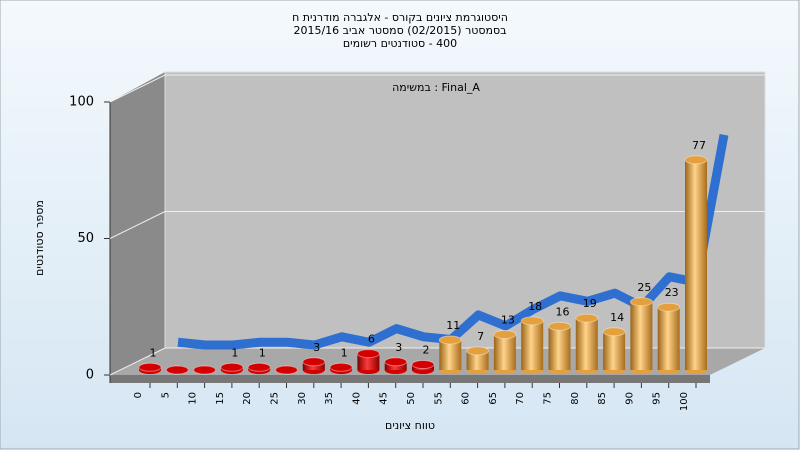 The height and width of the screenshot is (450, 800). Describe the element at coordinates (399, 30) in the screenshot. I see `chart-title: בסמסטר (02/2015) סמסטר אביב 2015/16` at that location.